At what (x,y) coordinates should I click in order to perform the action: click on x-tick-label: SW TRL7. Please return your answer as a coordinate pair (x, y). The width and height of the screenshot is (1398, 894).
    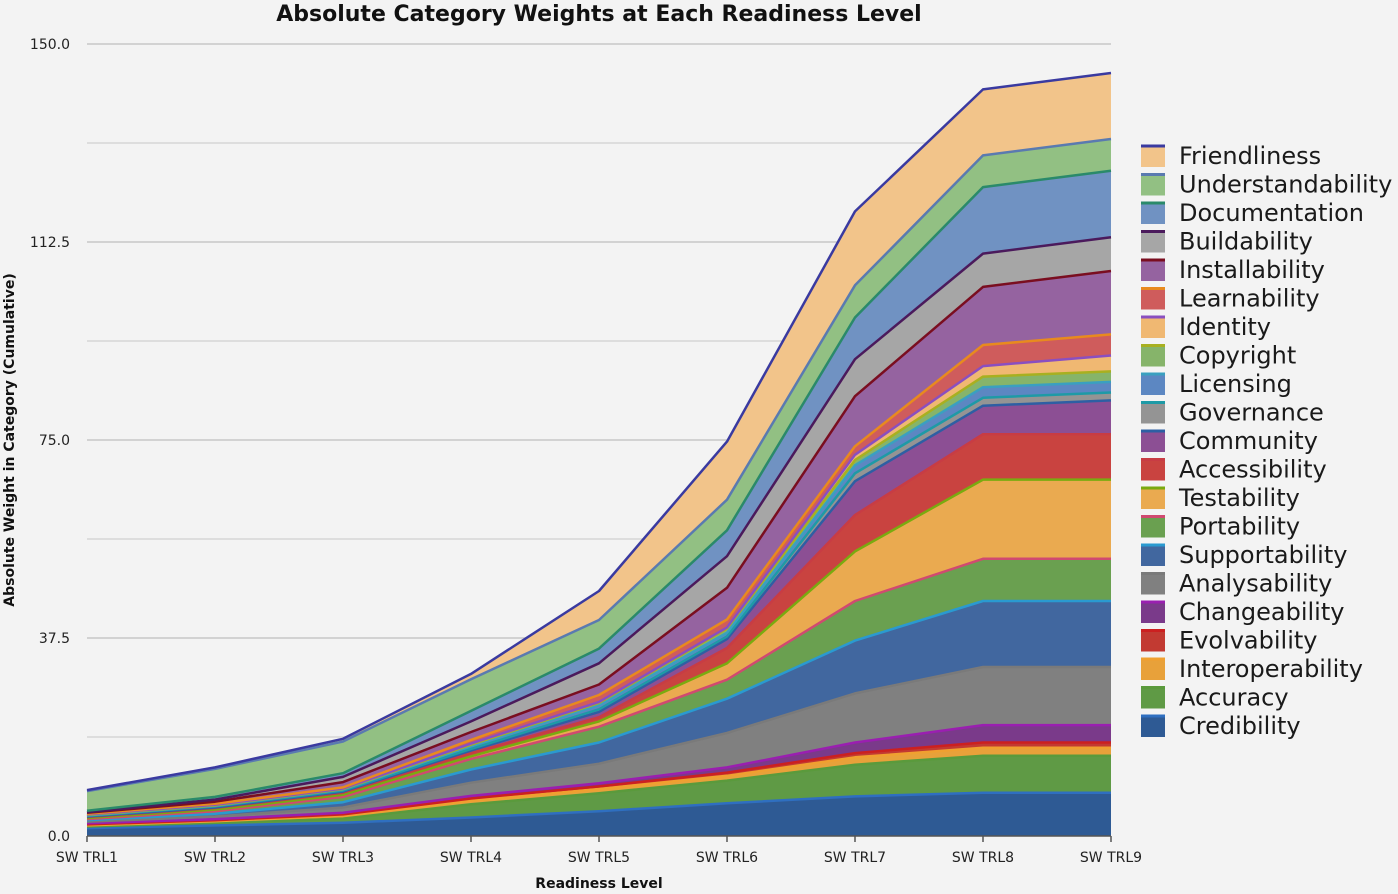
    Looking at the image, I should click on (855, 858).